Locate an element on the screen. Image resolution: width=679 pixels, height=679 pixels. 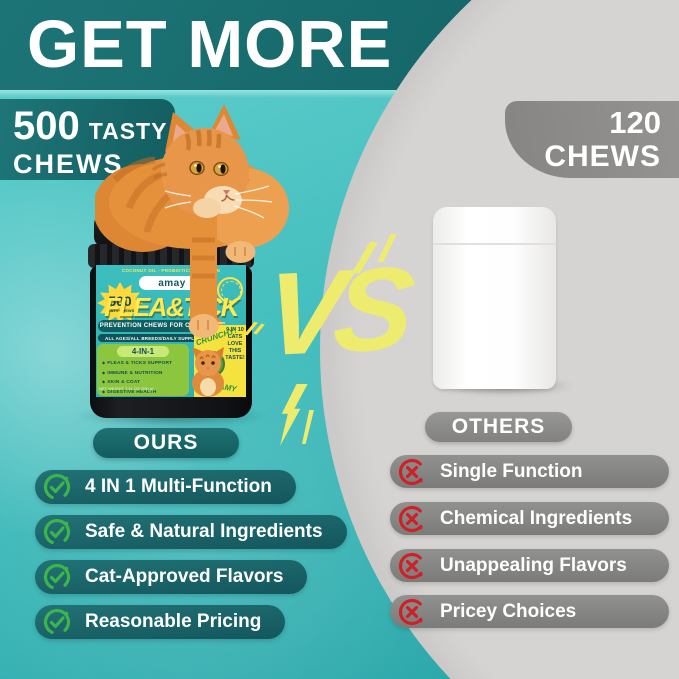
product-subtitle: PREVENTION CHEWS FOR CATS is located at coordinates (151, 326).